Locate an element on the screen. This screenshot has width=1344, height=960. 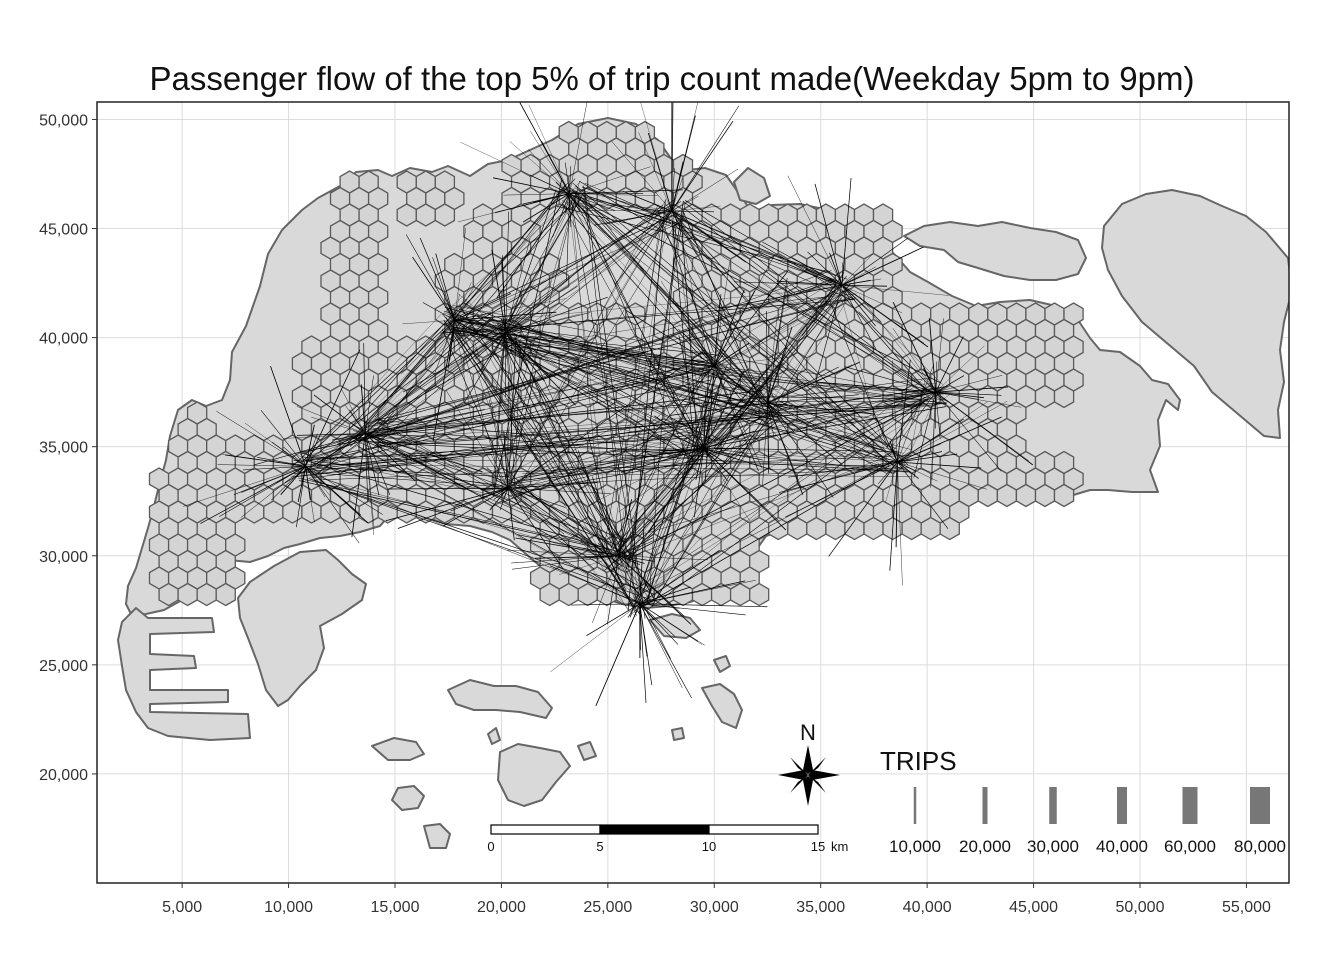
north-arrow: N is located at coordinates (809, 763).